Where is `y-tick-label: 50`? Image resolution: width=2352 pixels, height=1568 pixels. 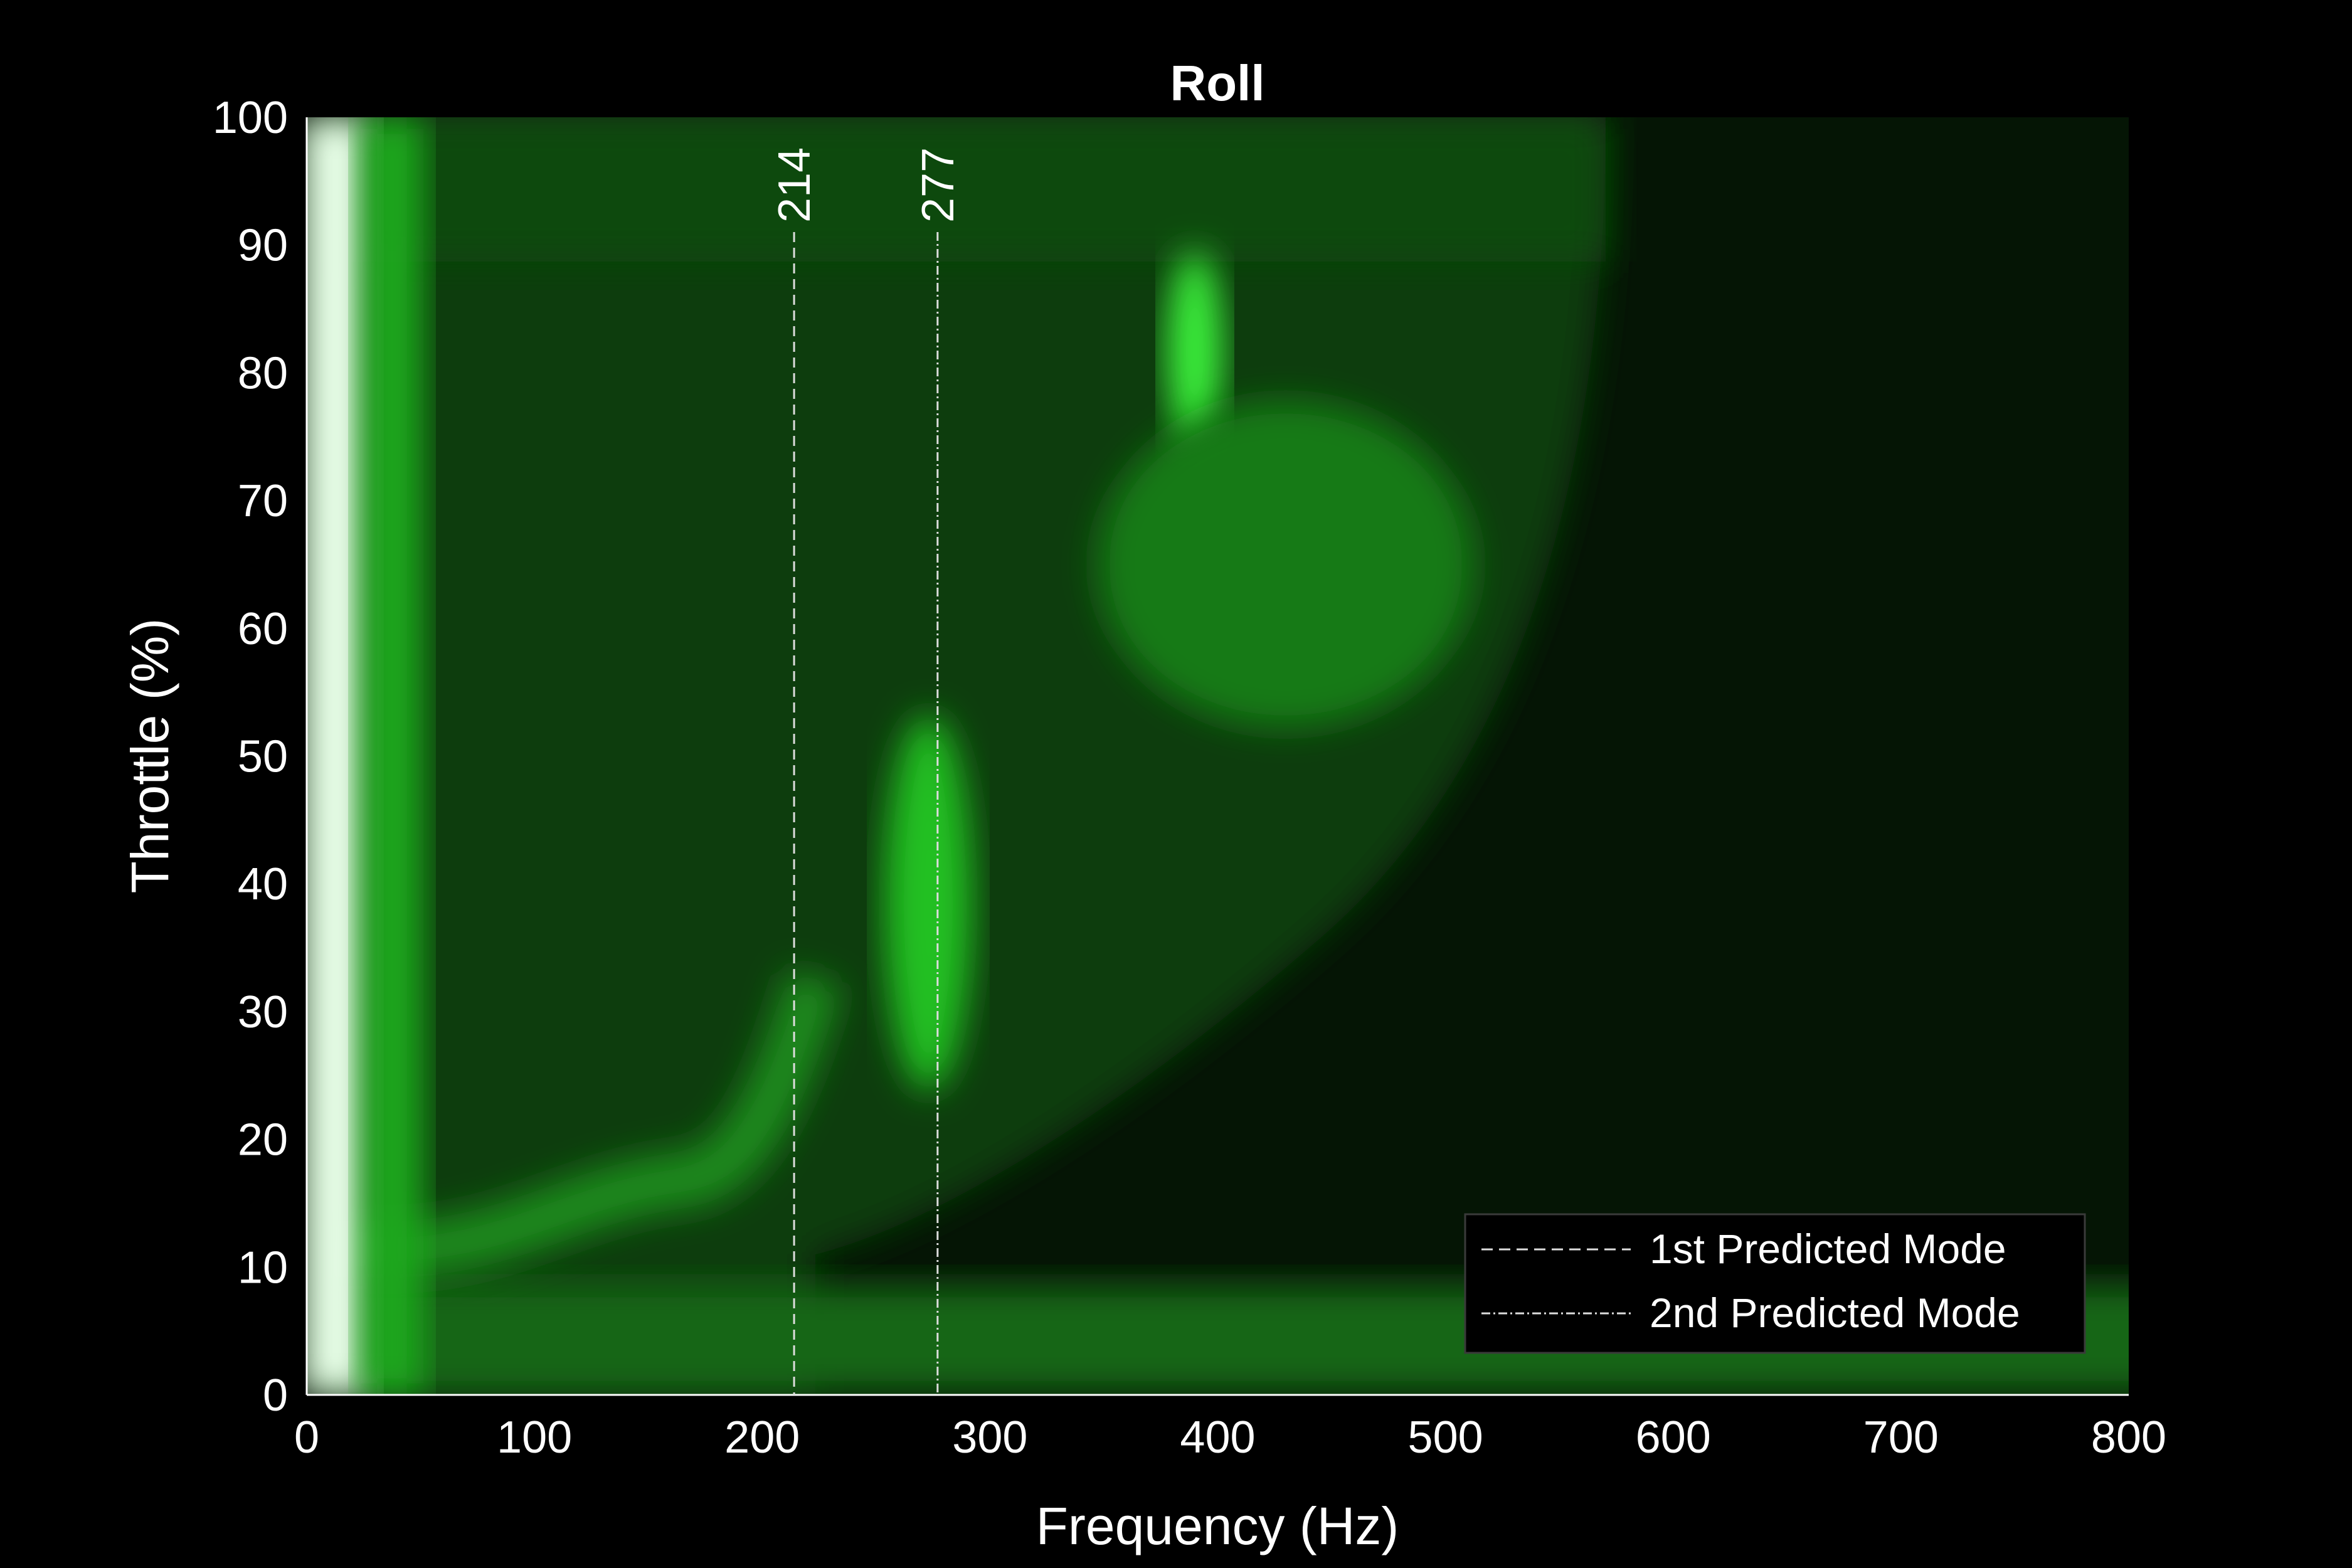
y-tick-label: 50 is located at coordinates (263, 757).